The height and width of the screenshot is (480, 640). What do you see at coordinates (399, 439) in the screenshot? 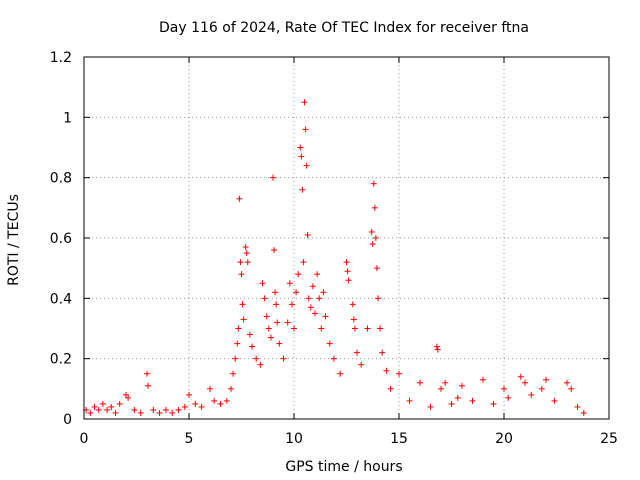
I see `x-tick-label: 15` at bounding box center [399, 439].